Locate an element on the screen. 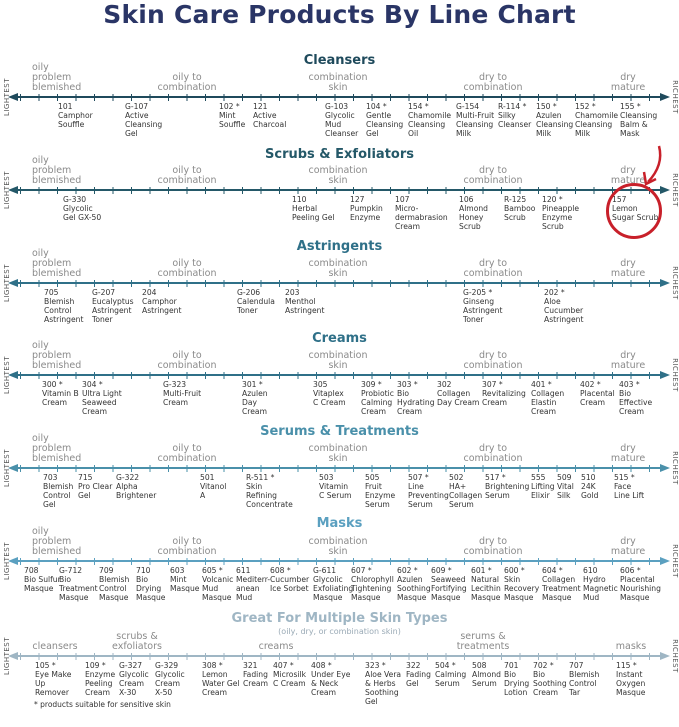 The image size is (679, 727). skin-type-label: creams is located at coordinates (276, 646).